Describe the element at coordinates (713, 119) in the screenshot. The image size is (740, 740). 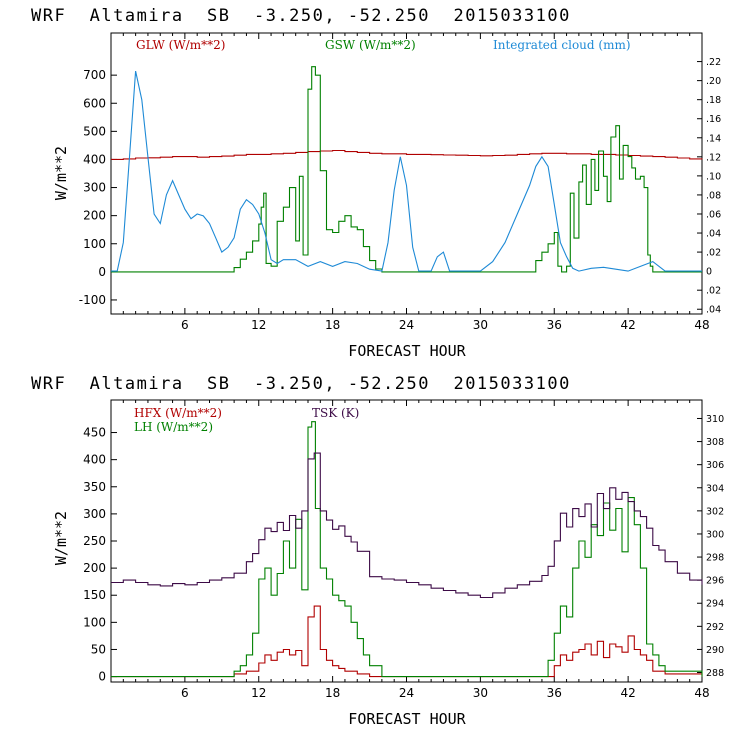
I see `y2-tick-label: .16` at that location.